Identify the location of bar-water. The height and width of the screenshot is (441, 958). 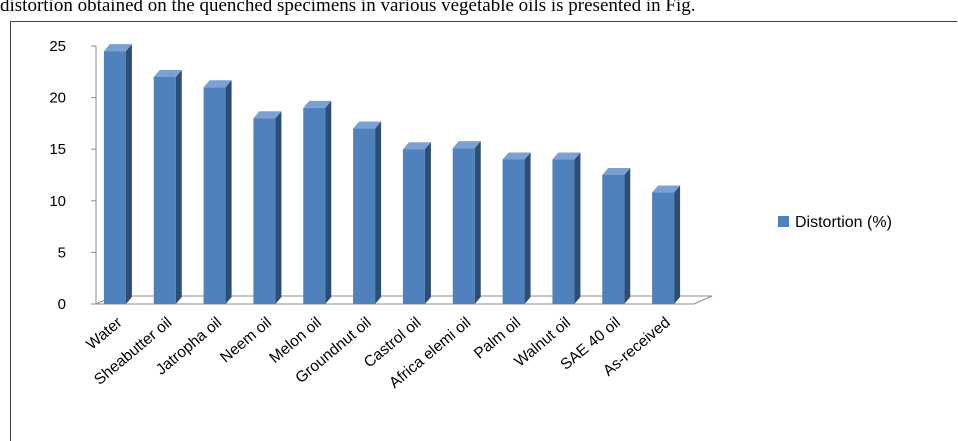
(117, 174).